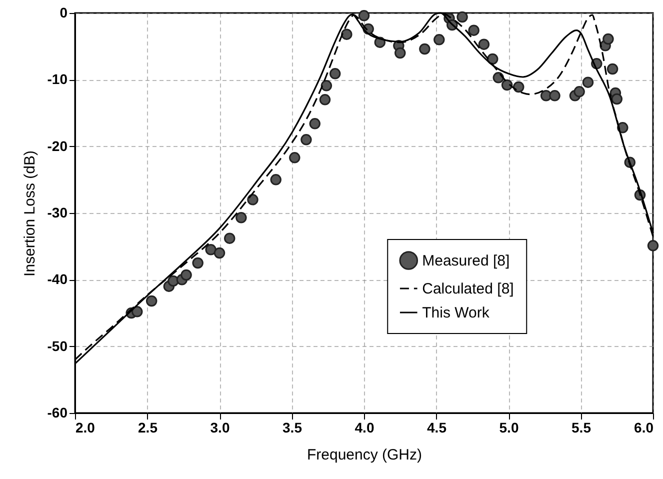  What do you see at coordinates (64, 12) in the screenshot?
I see `y-tick-label: 0` at bounding box center [64, 12].